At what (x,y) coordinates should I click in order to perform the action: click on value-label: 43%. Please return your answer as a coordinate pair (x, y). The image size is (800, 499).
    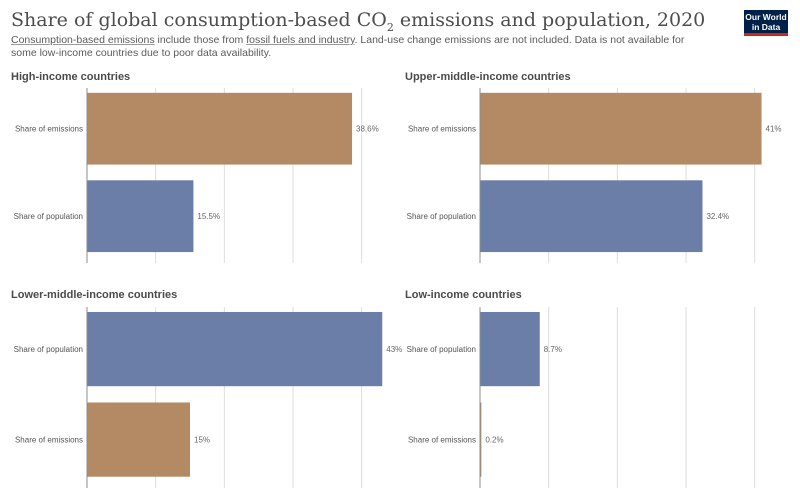
    Looking at the image, I should click on (394, 349).